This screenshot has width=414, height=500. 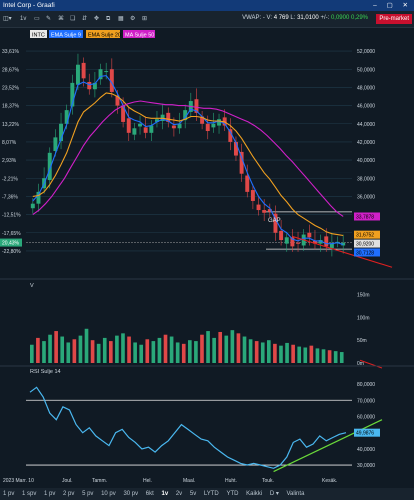 I want to click on range-6kt: 6kt, so click(x=149, y=494).